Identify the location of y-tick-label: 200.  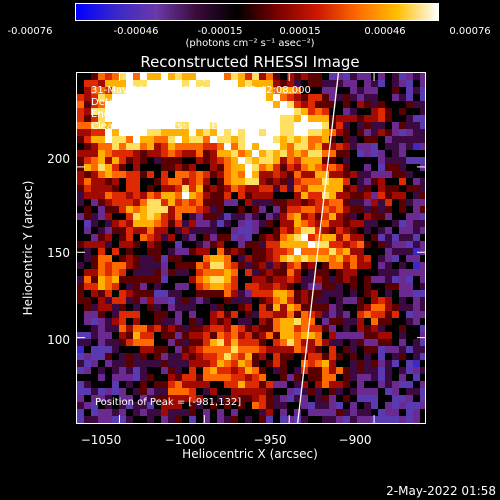
(58, 159).